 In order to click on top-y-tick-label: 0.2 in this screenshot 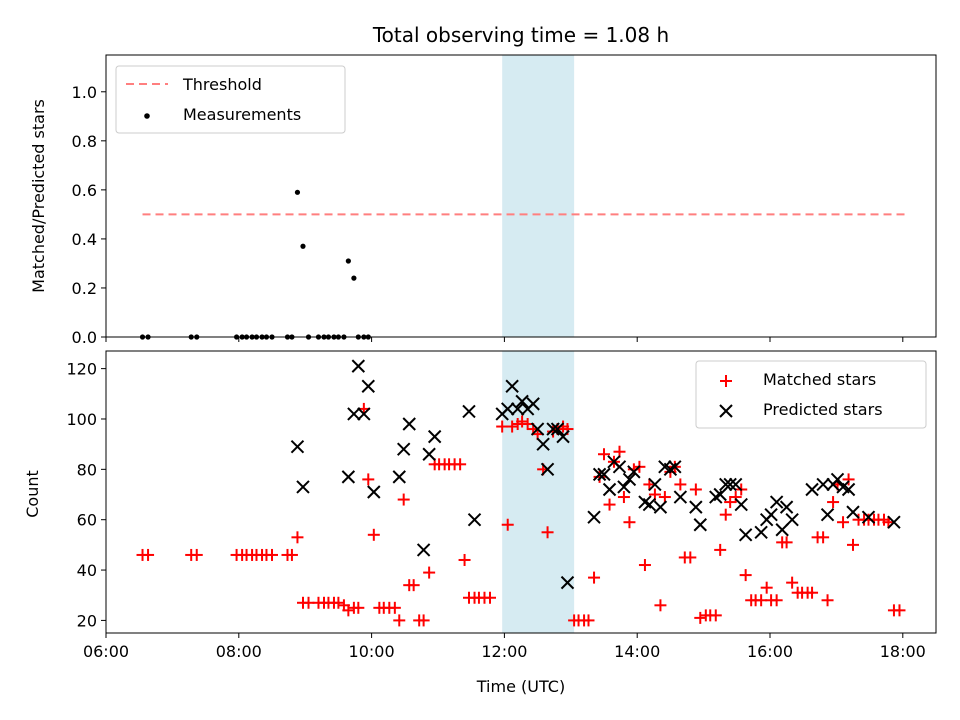, I will do `click(84, 288)`.